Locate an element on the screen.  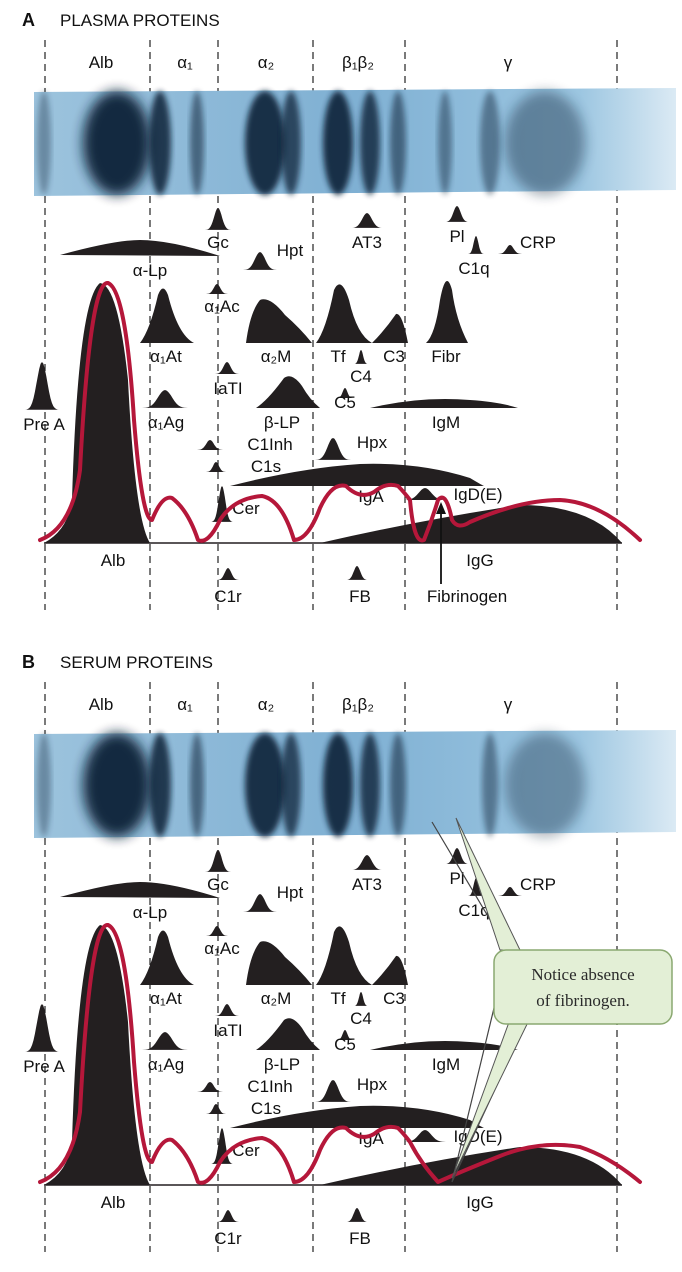
label-fb: FB is located at coordinates (360, 1238).